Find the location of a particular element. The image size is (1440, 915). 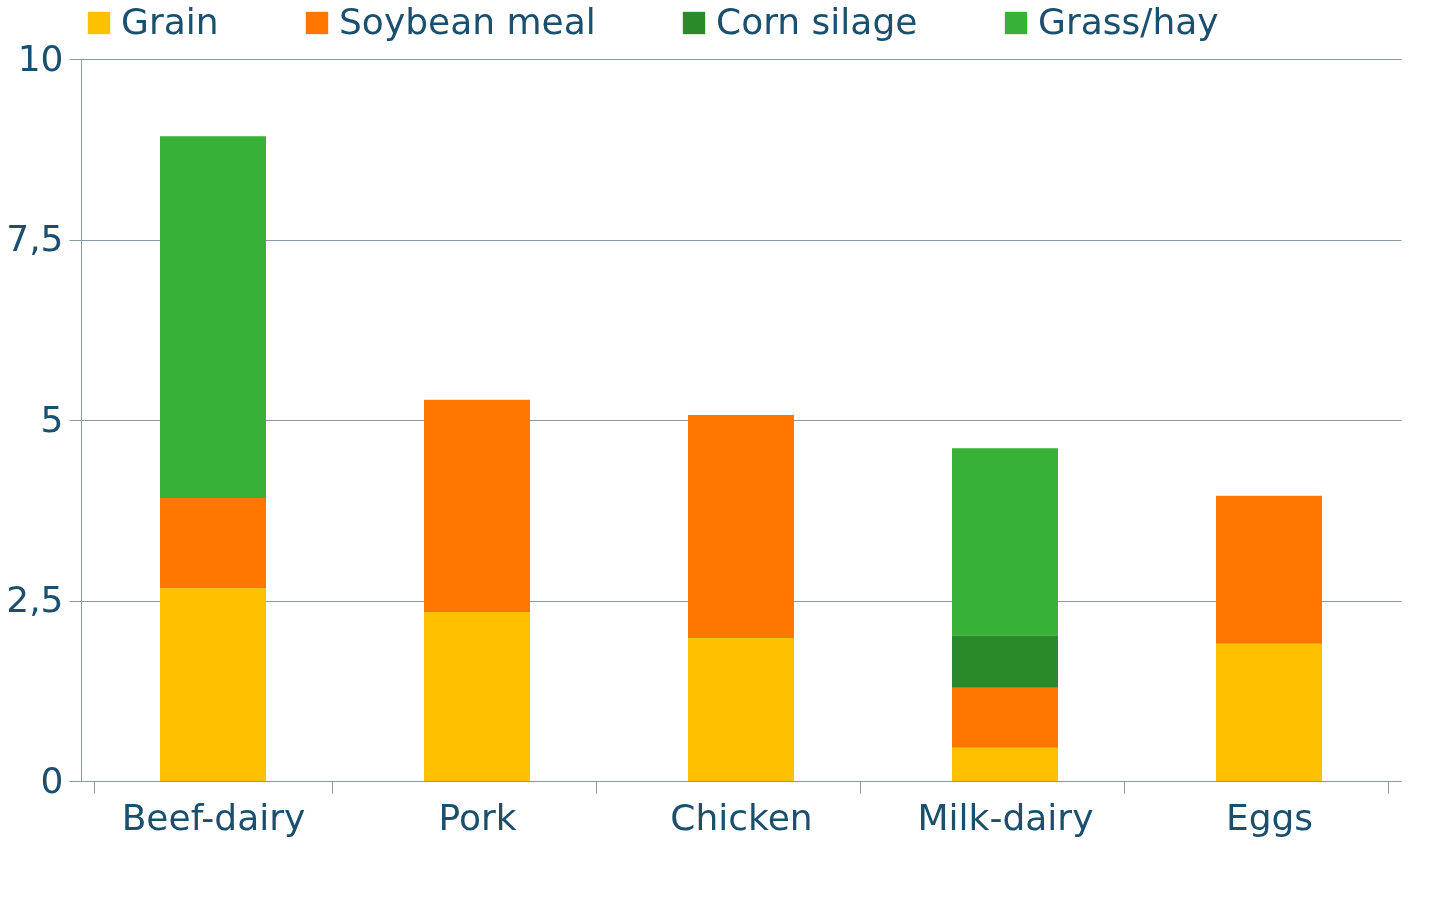

legend-label: Soybean meal is located at coordinates (467, 21).